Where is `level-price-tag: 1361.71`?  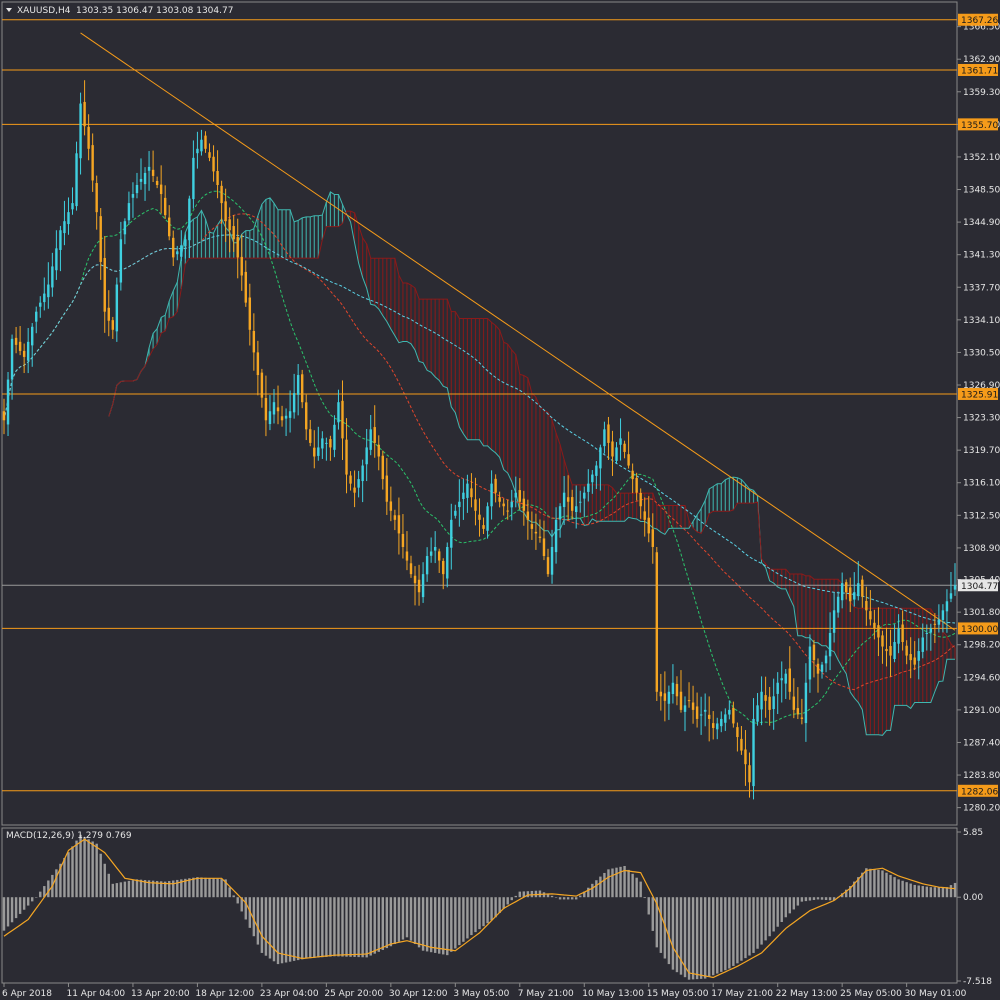 level-price-tag: 1361.71 is located at coordinates (978, 69).